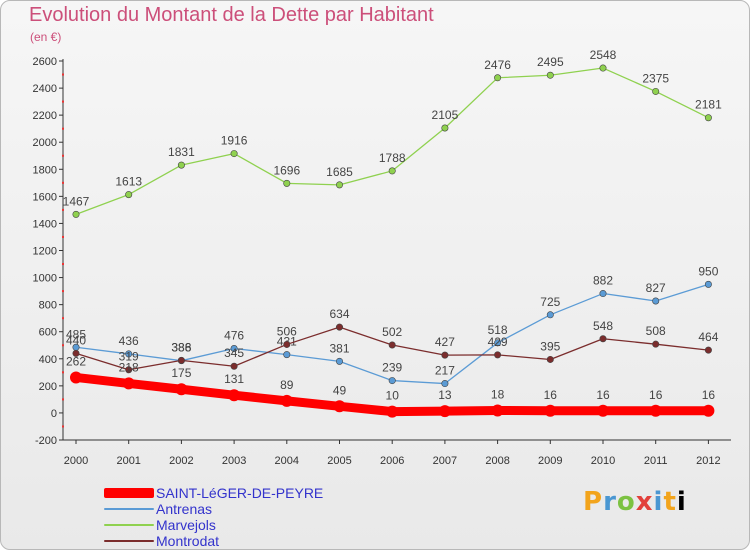 The width and height of the screenshot is (750, 550). Describe the element at coordinates (392, 368) in the screenshot. I see `data-label: 239` at that location.